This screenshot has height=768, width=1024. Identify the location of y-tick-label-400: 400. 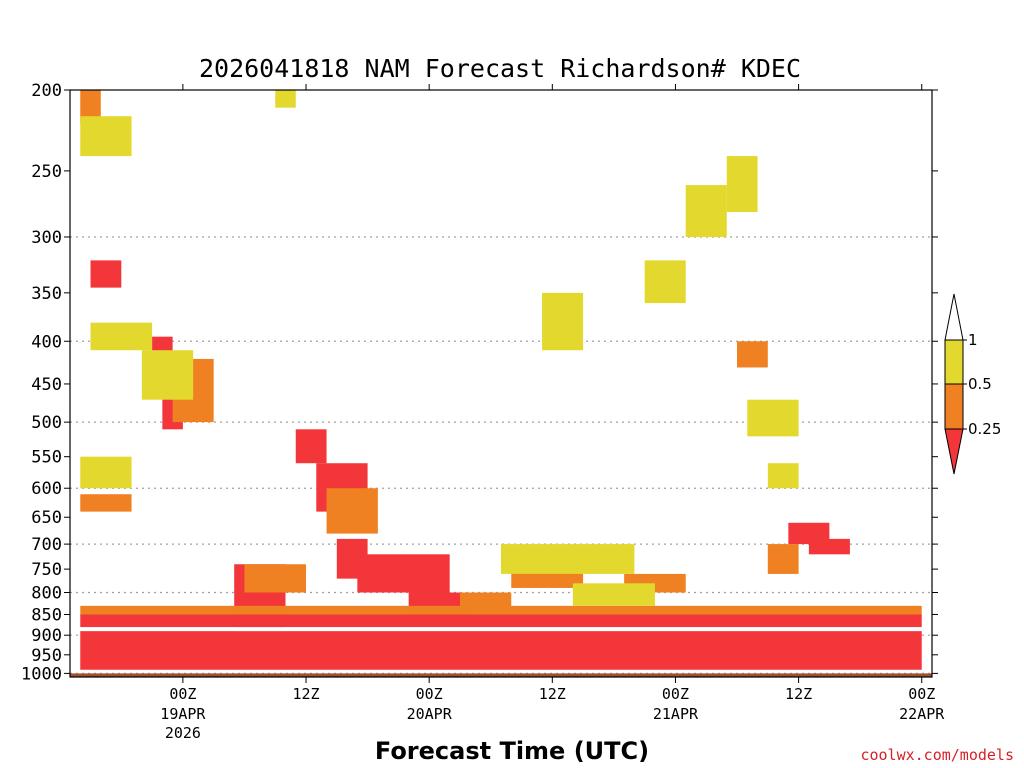
(46, 342).